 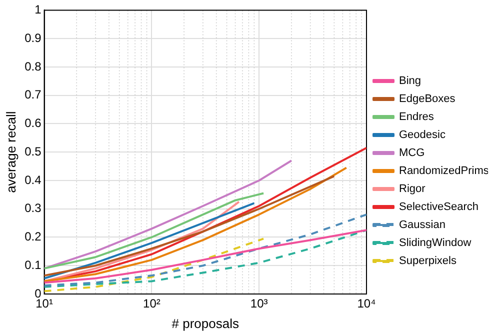 I want to click on legend-label: Bing, so click(x=410, y=81).